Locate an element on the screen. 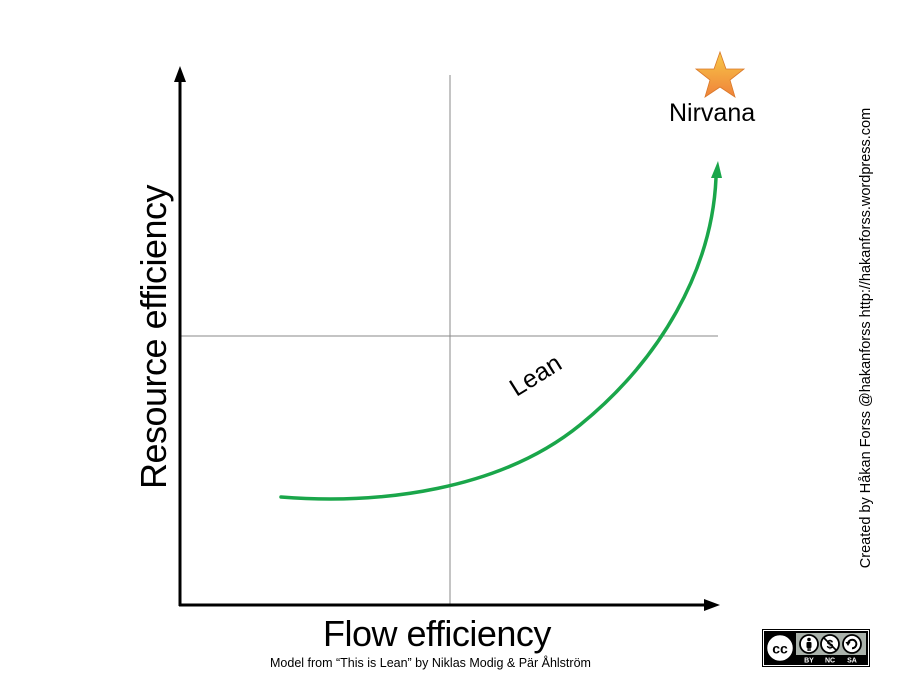  term-nc: NC is located at coordinates (830, 661).